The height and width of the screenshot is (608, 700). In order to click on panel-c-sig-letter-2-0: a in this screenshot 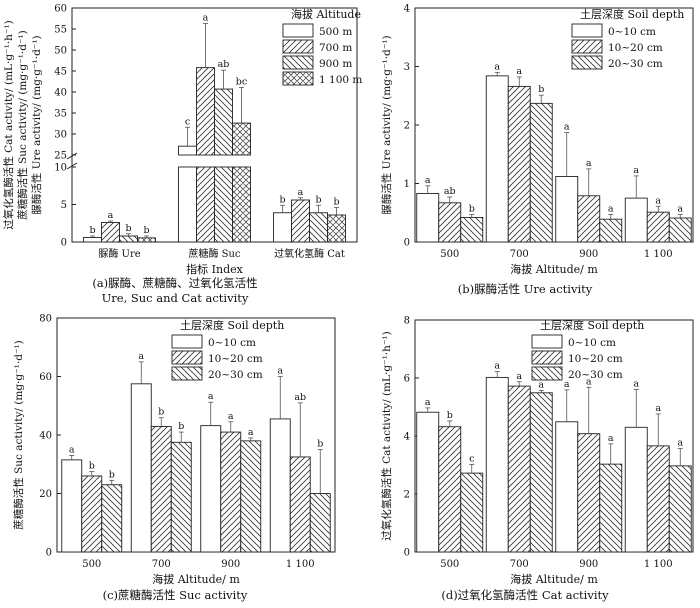, I will do `click(211, 396)`.